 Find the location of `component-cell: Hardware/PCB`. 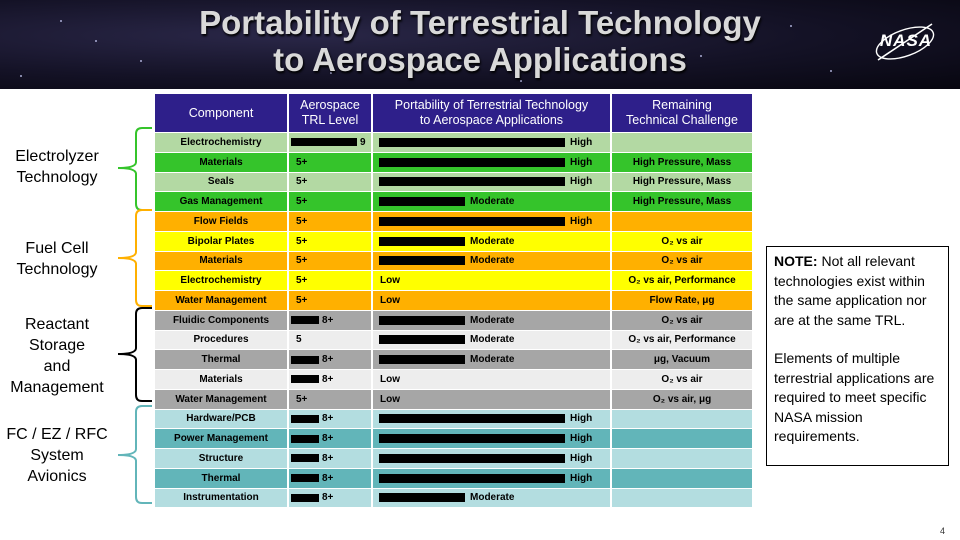

component-cell: Hardware/PCB is located at coordinates (222, 419).